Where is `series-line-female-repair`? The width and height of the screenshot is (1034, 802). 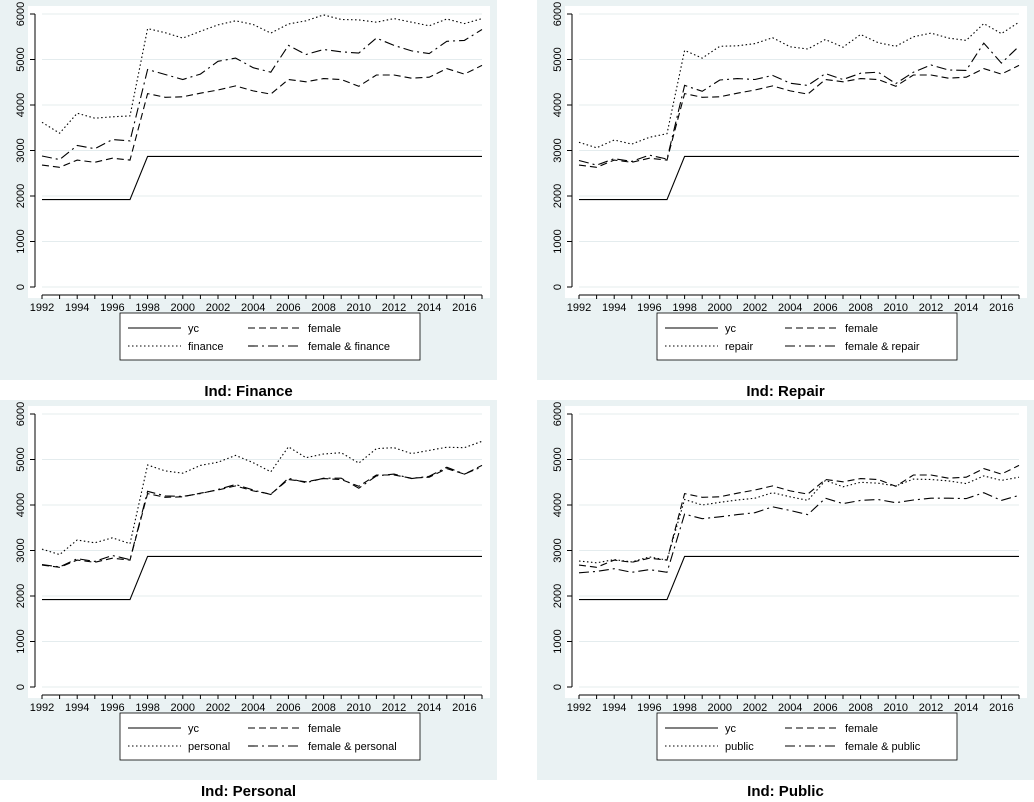
series-line-female-repair is located at coordinates (799, 104).